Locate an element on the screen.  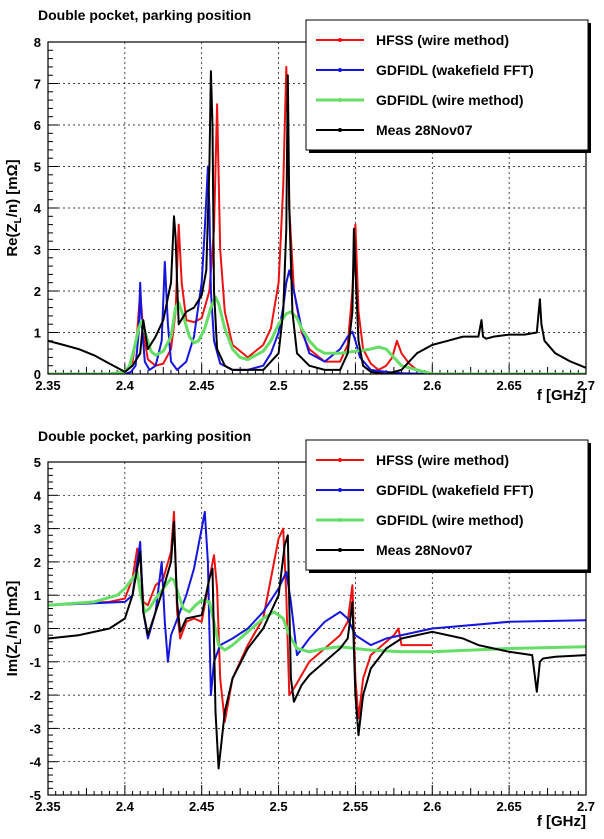
y-tick-label: -4 is located at coordinates (35, 762).